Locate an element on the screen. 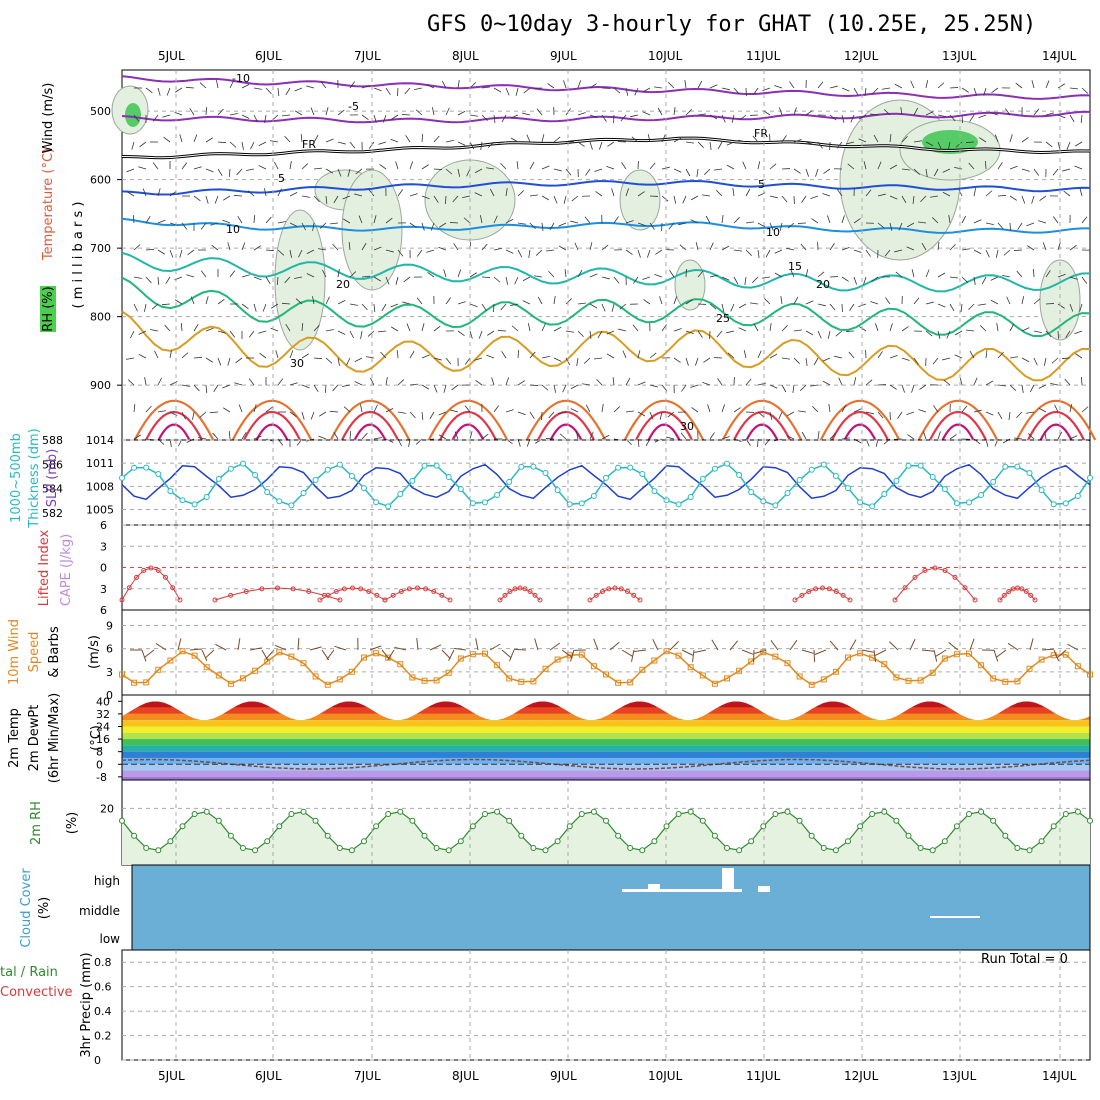 The height and width of the screenshot is (1100, 1100). date-label-top: 11JUL is located at coordinates (763, 56).